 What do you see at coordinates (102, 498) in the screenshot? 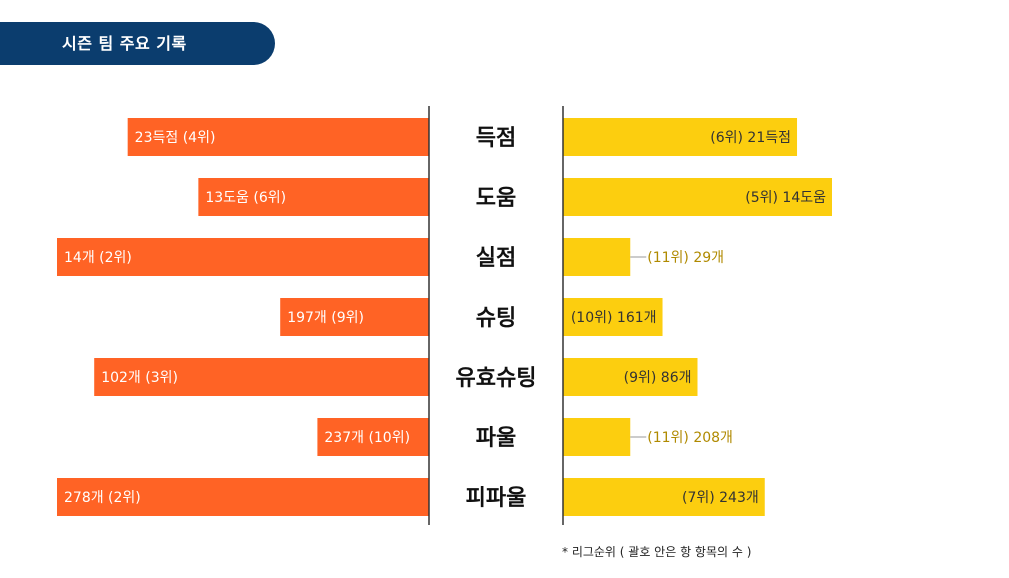
I see `left-bar-label: 278개 (2위)` at bounding box center [102, 498].